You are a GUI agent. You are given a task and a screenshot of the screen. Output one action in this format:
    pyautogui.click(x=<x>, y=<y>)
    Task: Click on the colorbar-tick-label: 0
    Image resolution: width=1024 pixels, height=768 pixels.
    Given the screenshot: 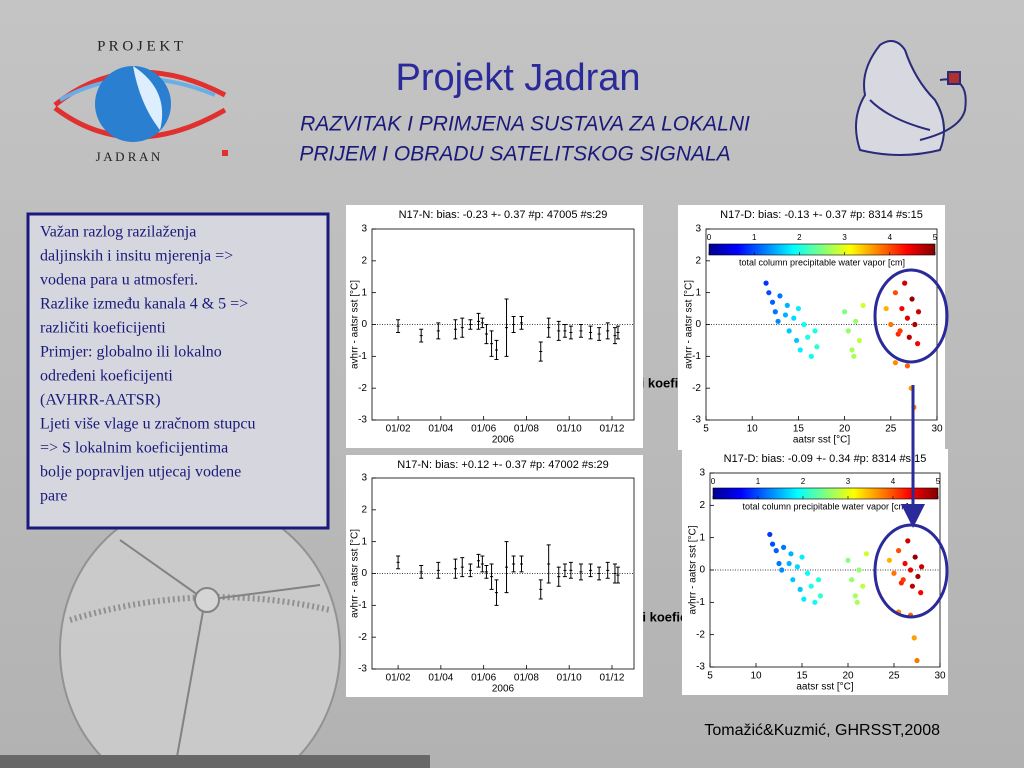 What is the action you would take?
    pyautogui.click(x=713, y=481)
    